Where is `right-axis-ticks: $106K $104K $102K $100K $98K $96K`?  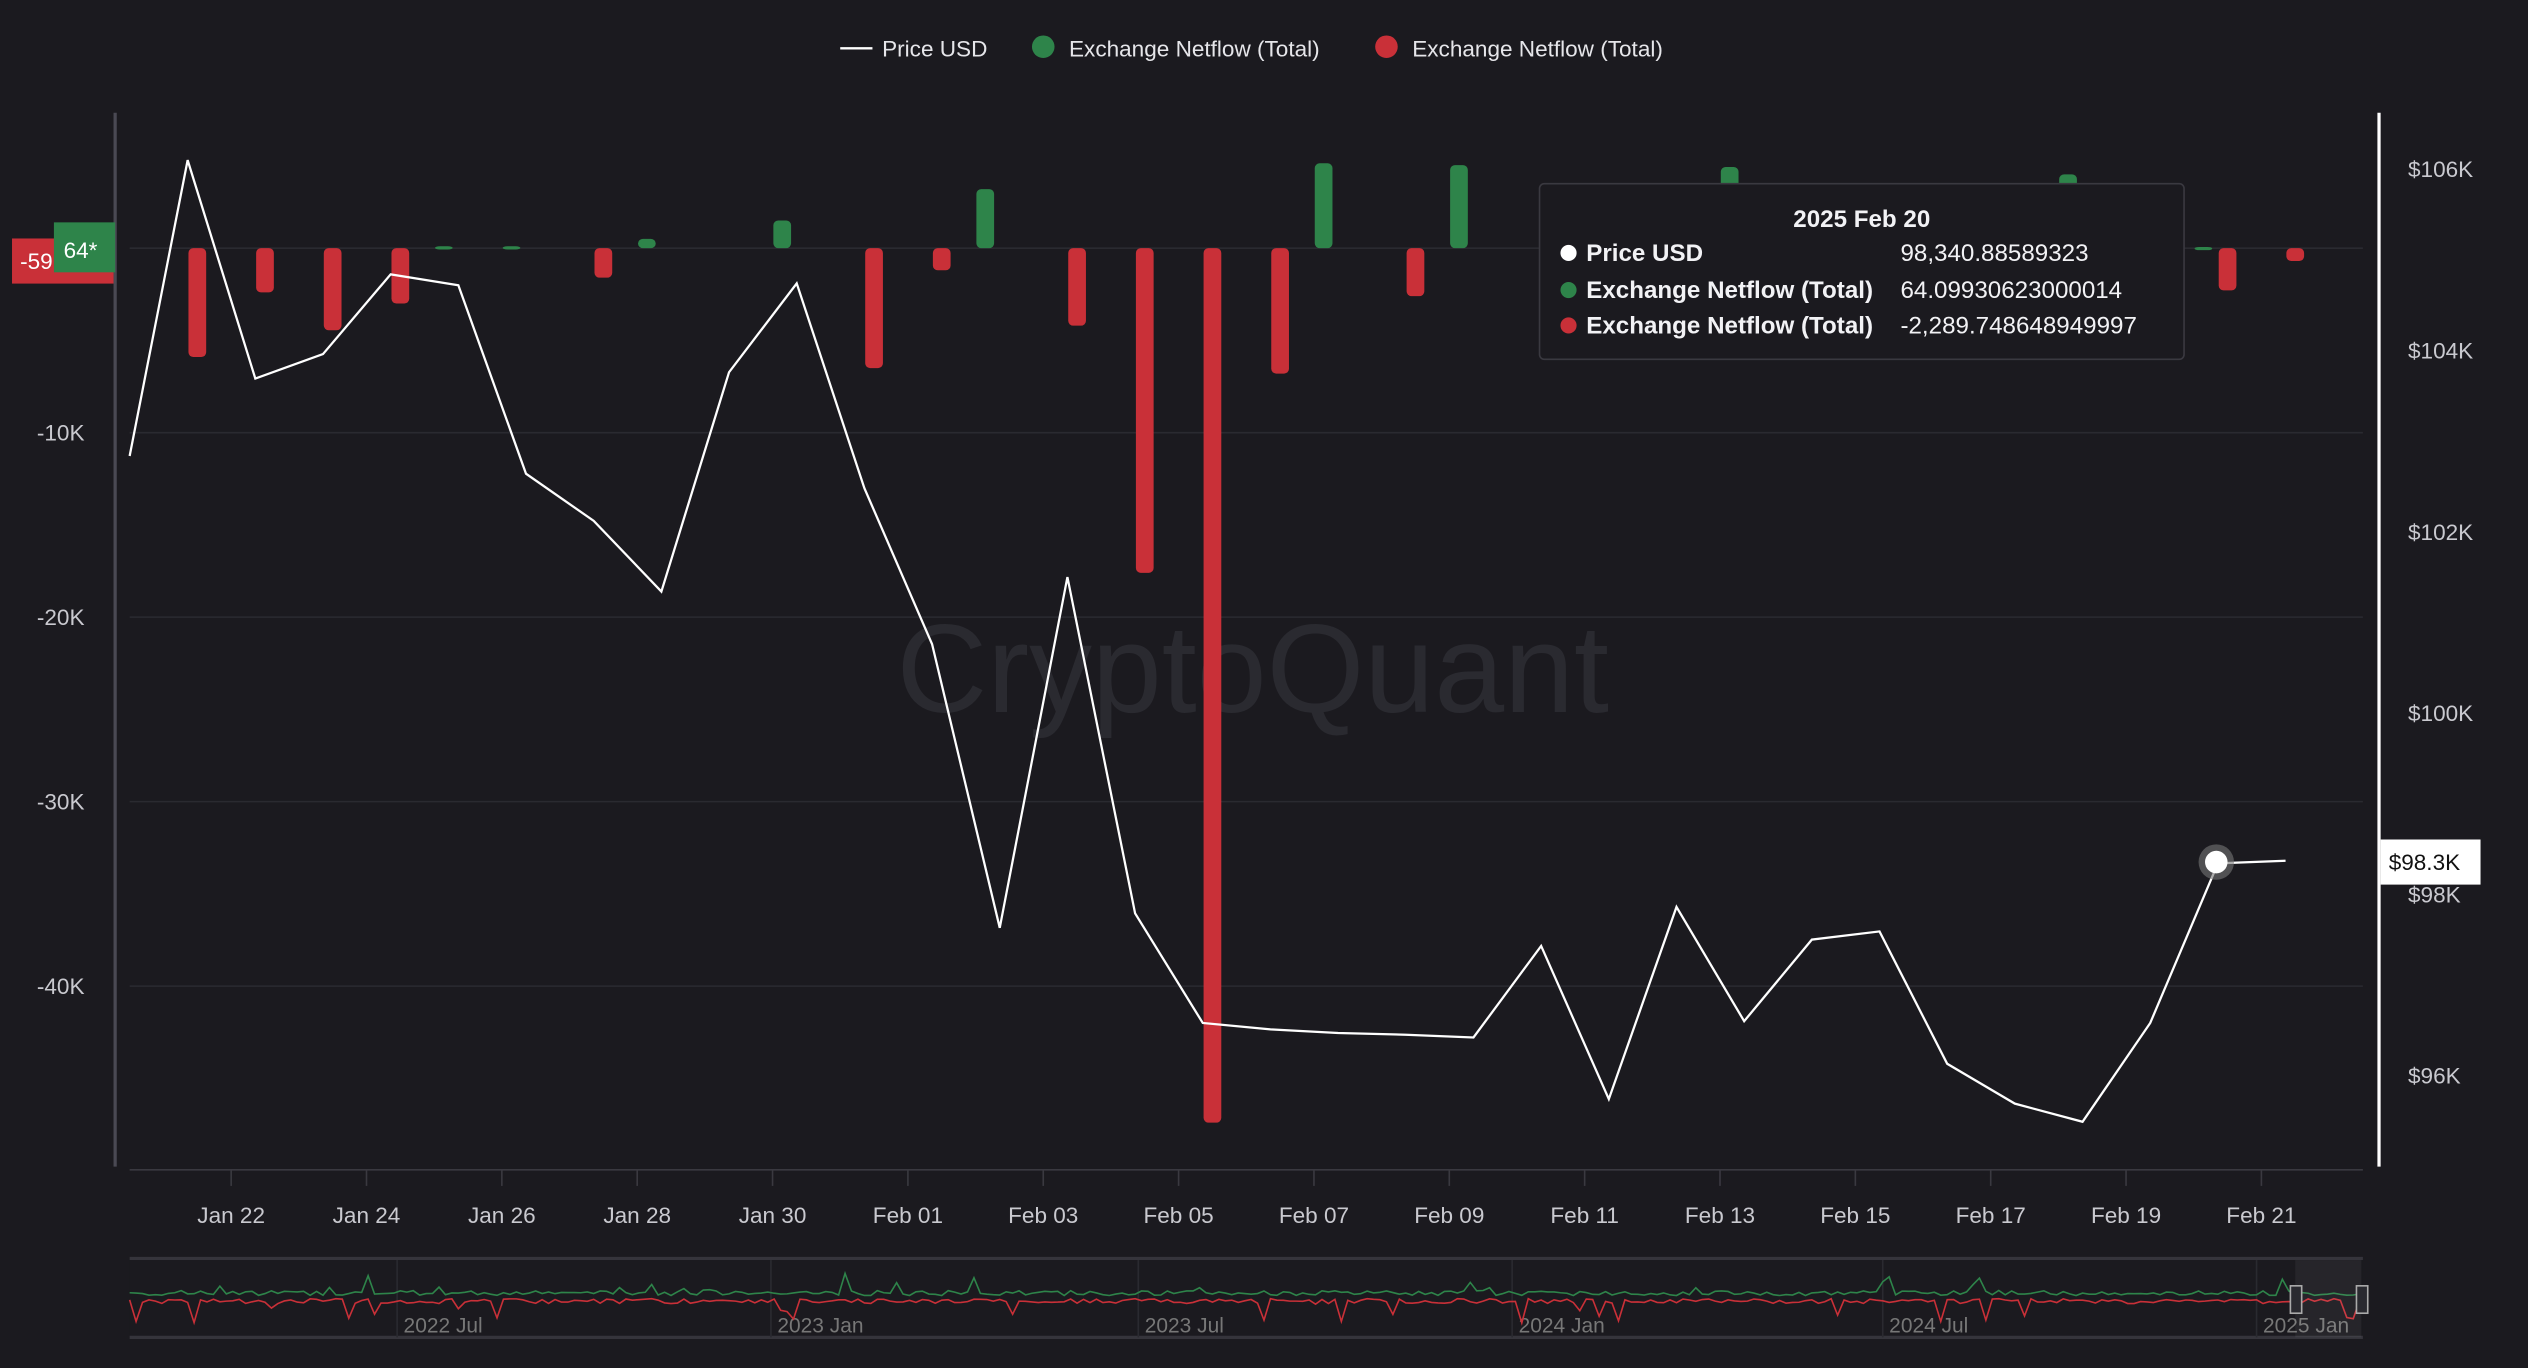 right-axis-ticks: $106K $104K $102K $100K $98K $96K is located at coordinates (2440, 622).